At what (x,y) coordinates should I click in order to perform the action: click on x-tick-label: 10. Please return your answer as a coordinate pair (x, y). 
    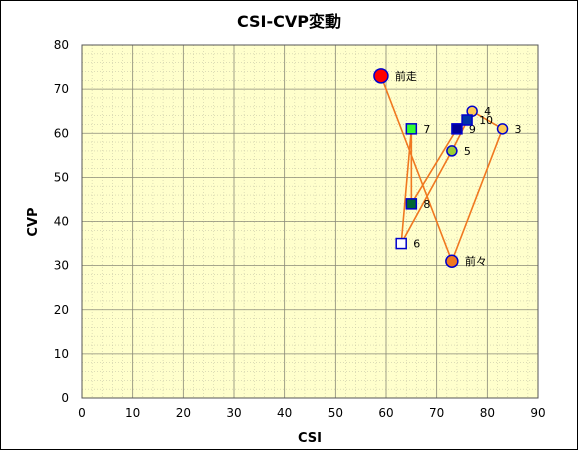
    Looking at the image, I should click on (132, 413).